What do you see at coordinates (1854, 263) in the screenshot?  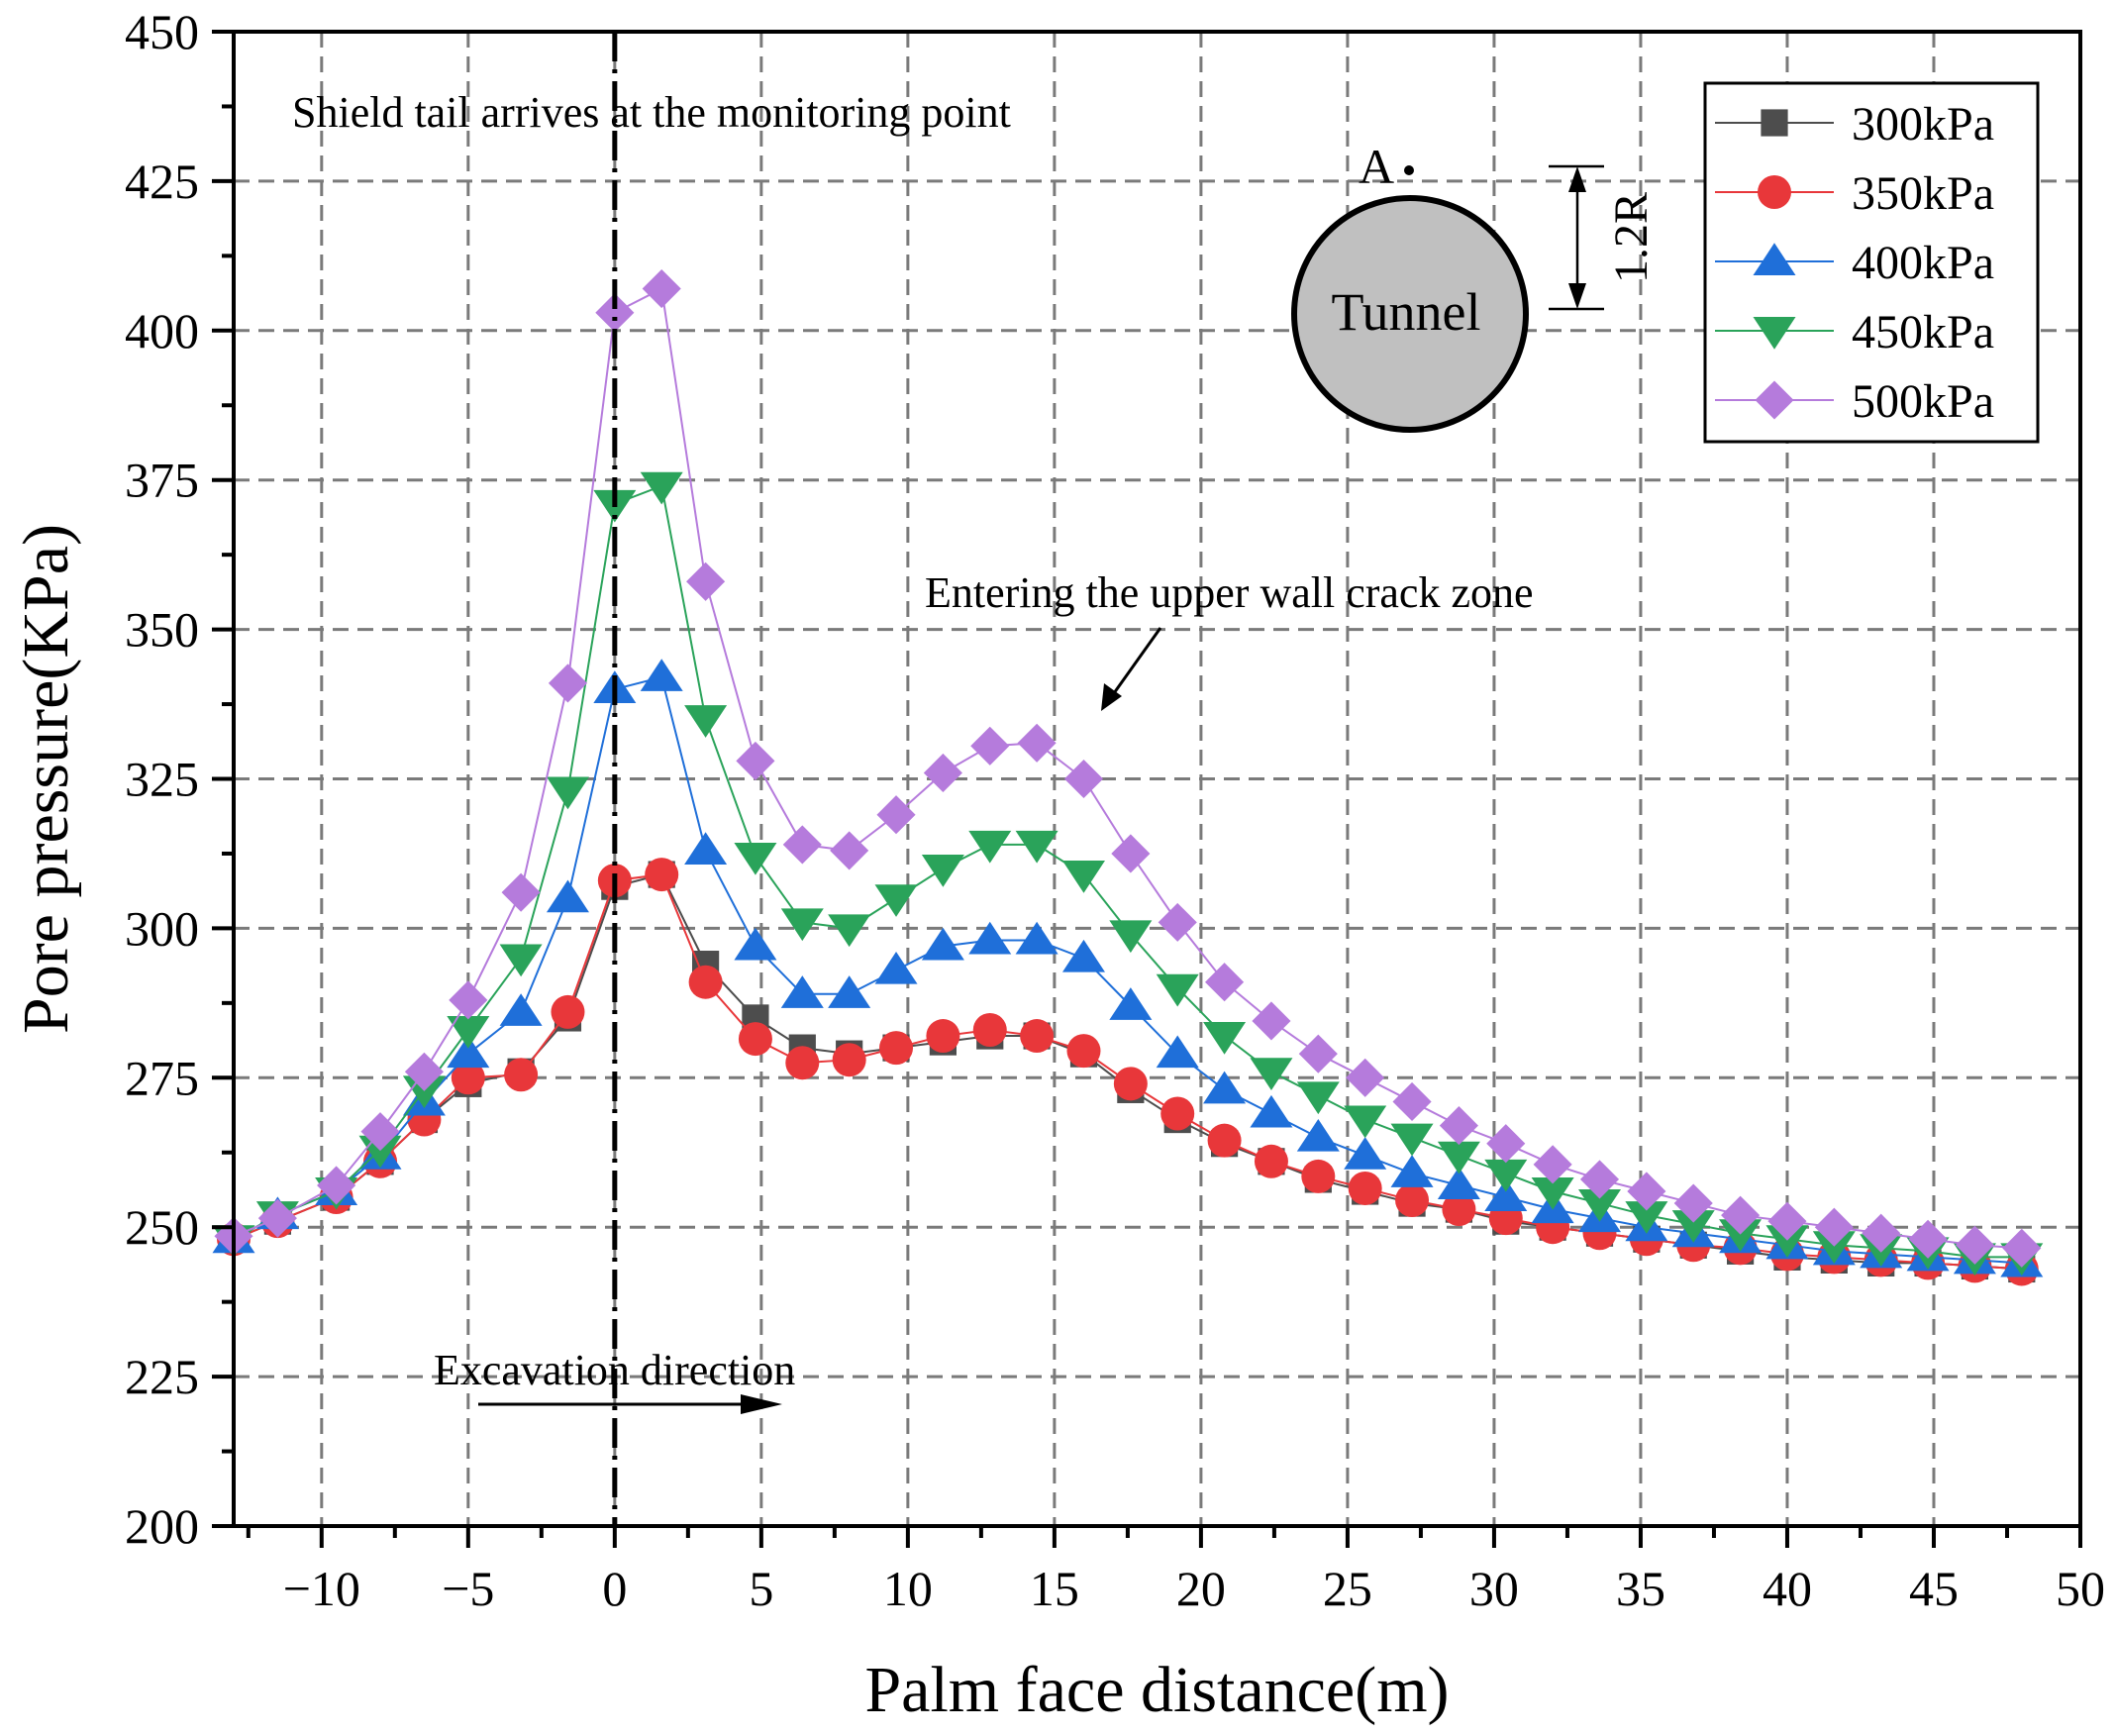 I see `legend-entry-400kPa: 400kPa` at bounding box center [1854, 263].